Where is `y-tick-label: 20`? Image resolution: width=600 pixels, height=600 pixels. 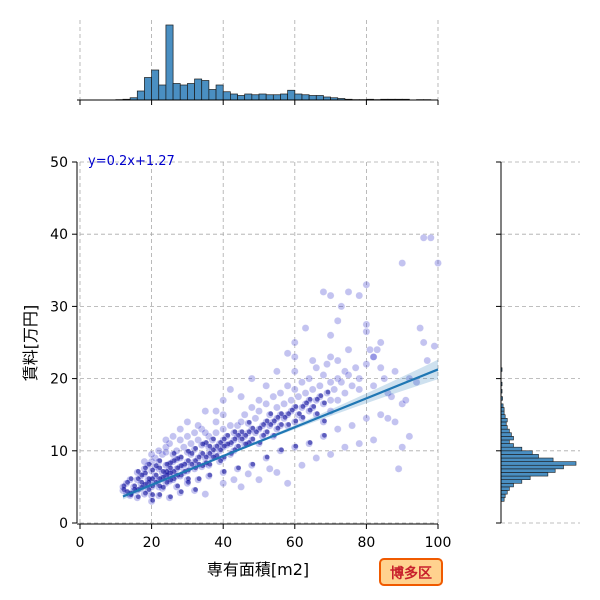 y-tick-label: 20 is located at coordinates (59, 380).